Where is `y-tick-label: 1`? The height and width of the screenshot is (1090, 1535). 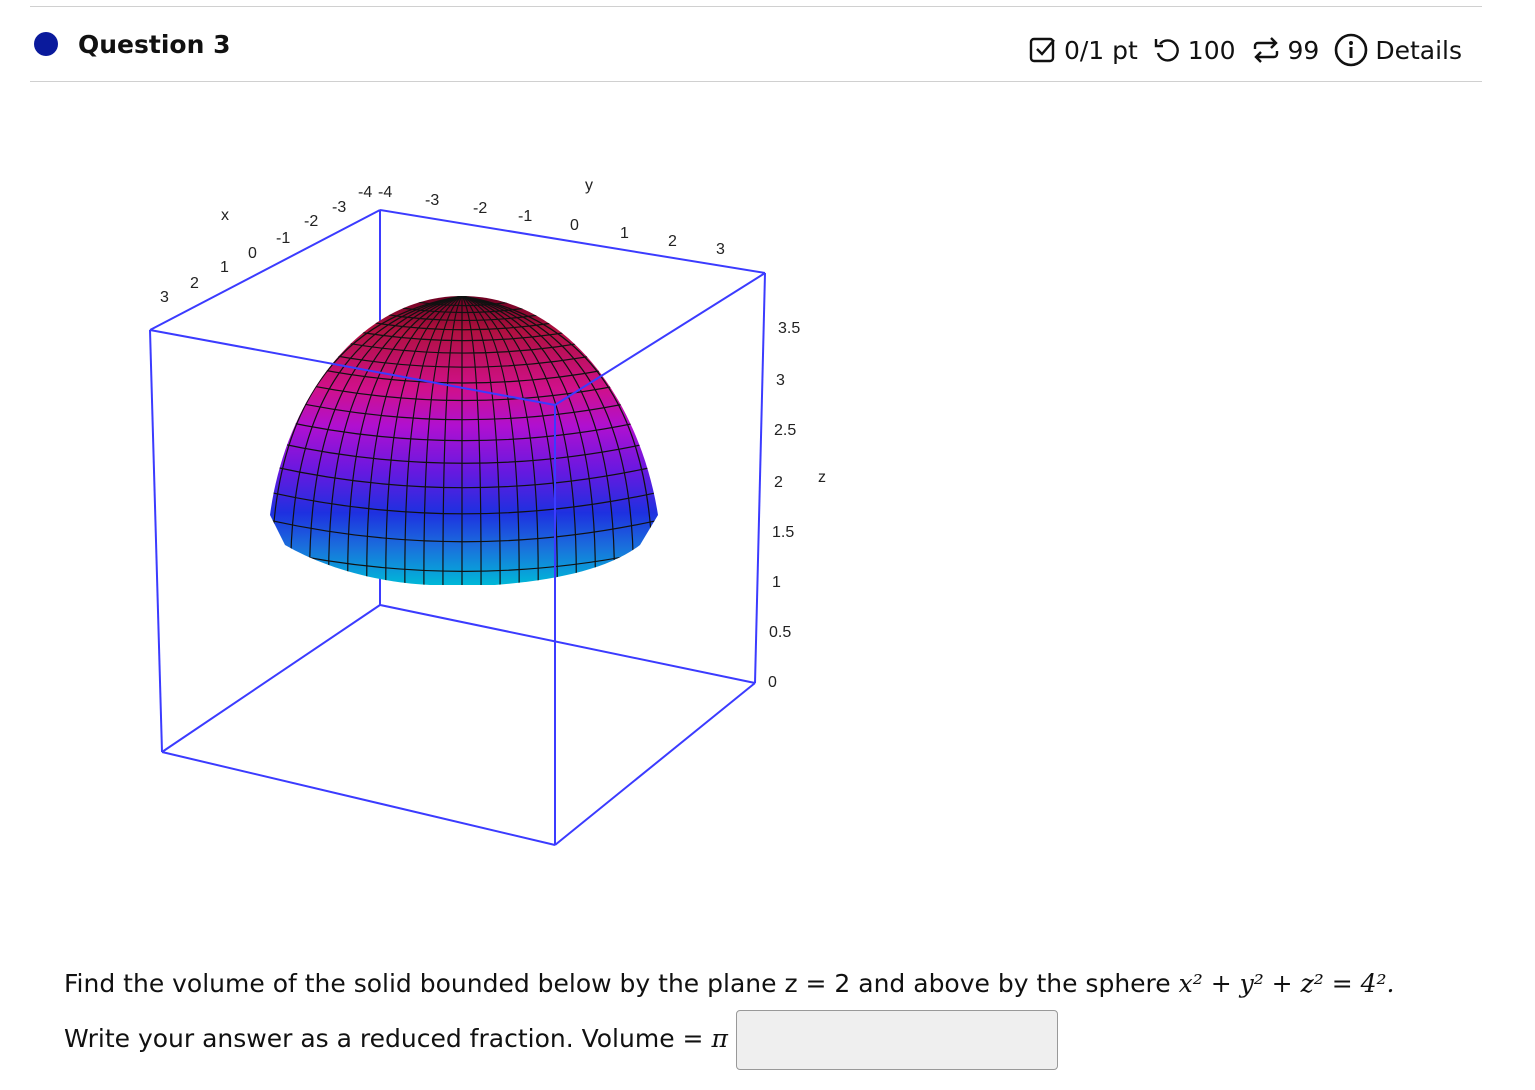
y-tick-label: 1 is located at coordinates (624, 233).